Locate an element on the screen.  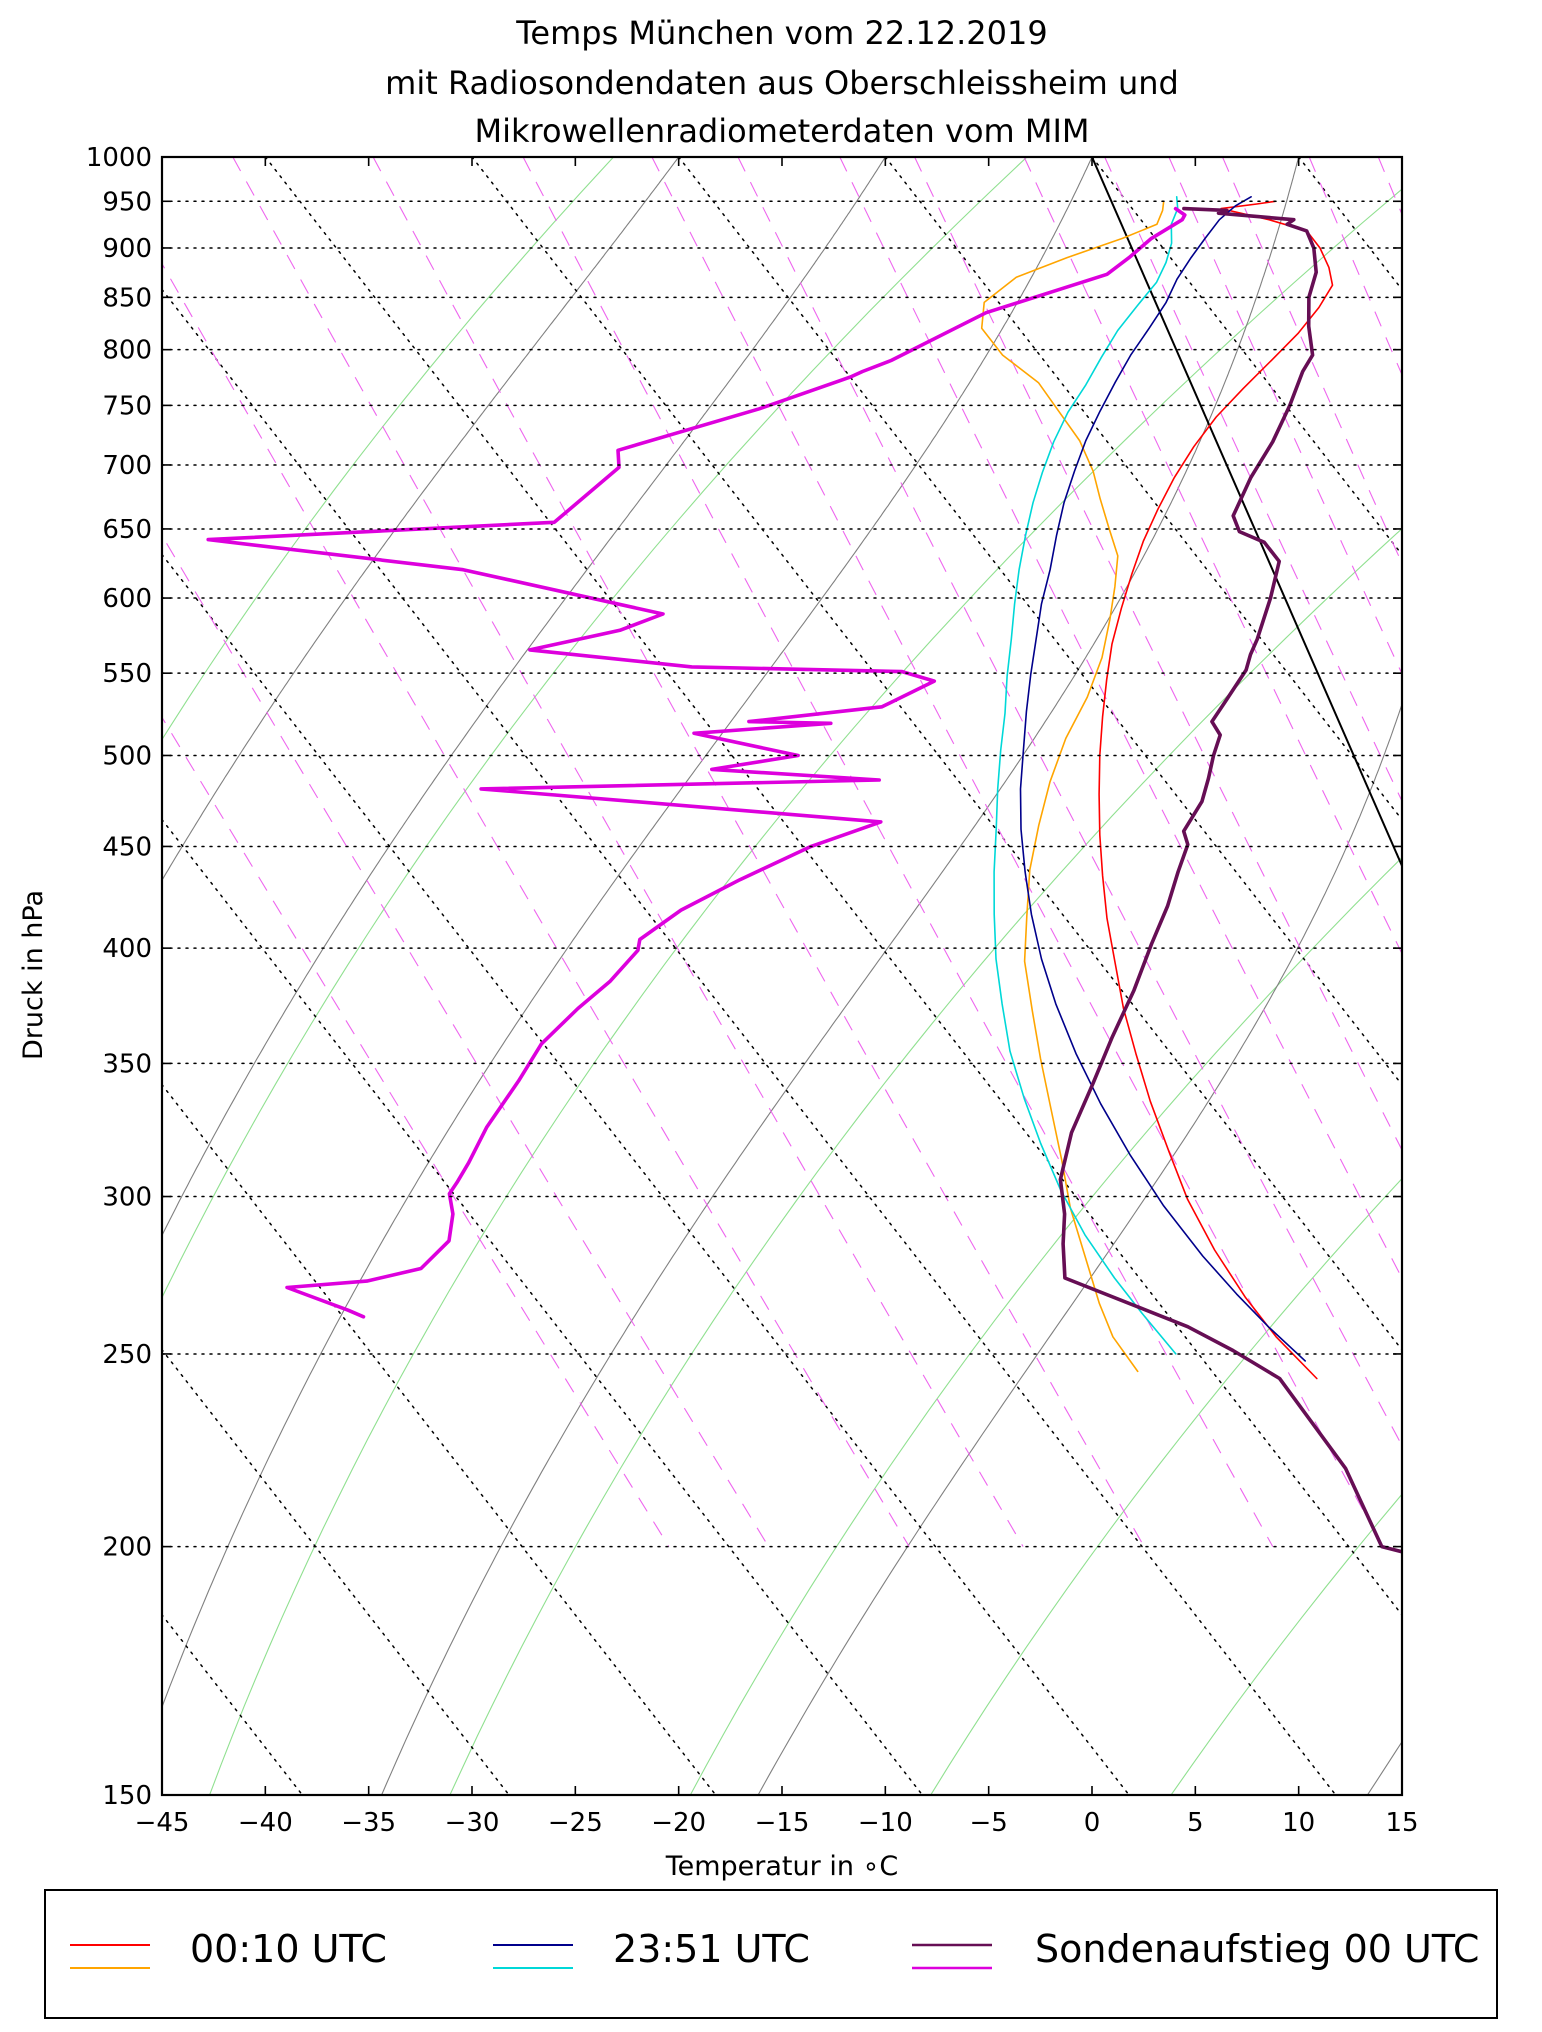
y-tick-label: 550 is located at coordinates (127, 674).